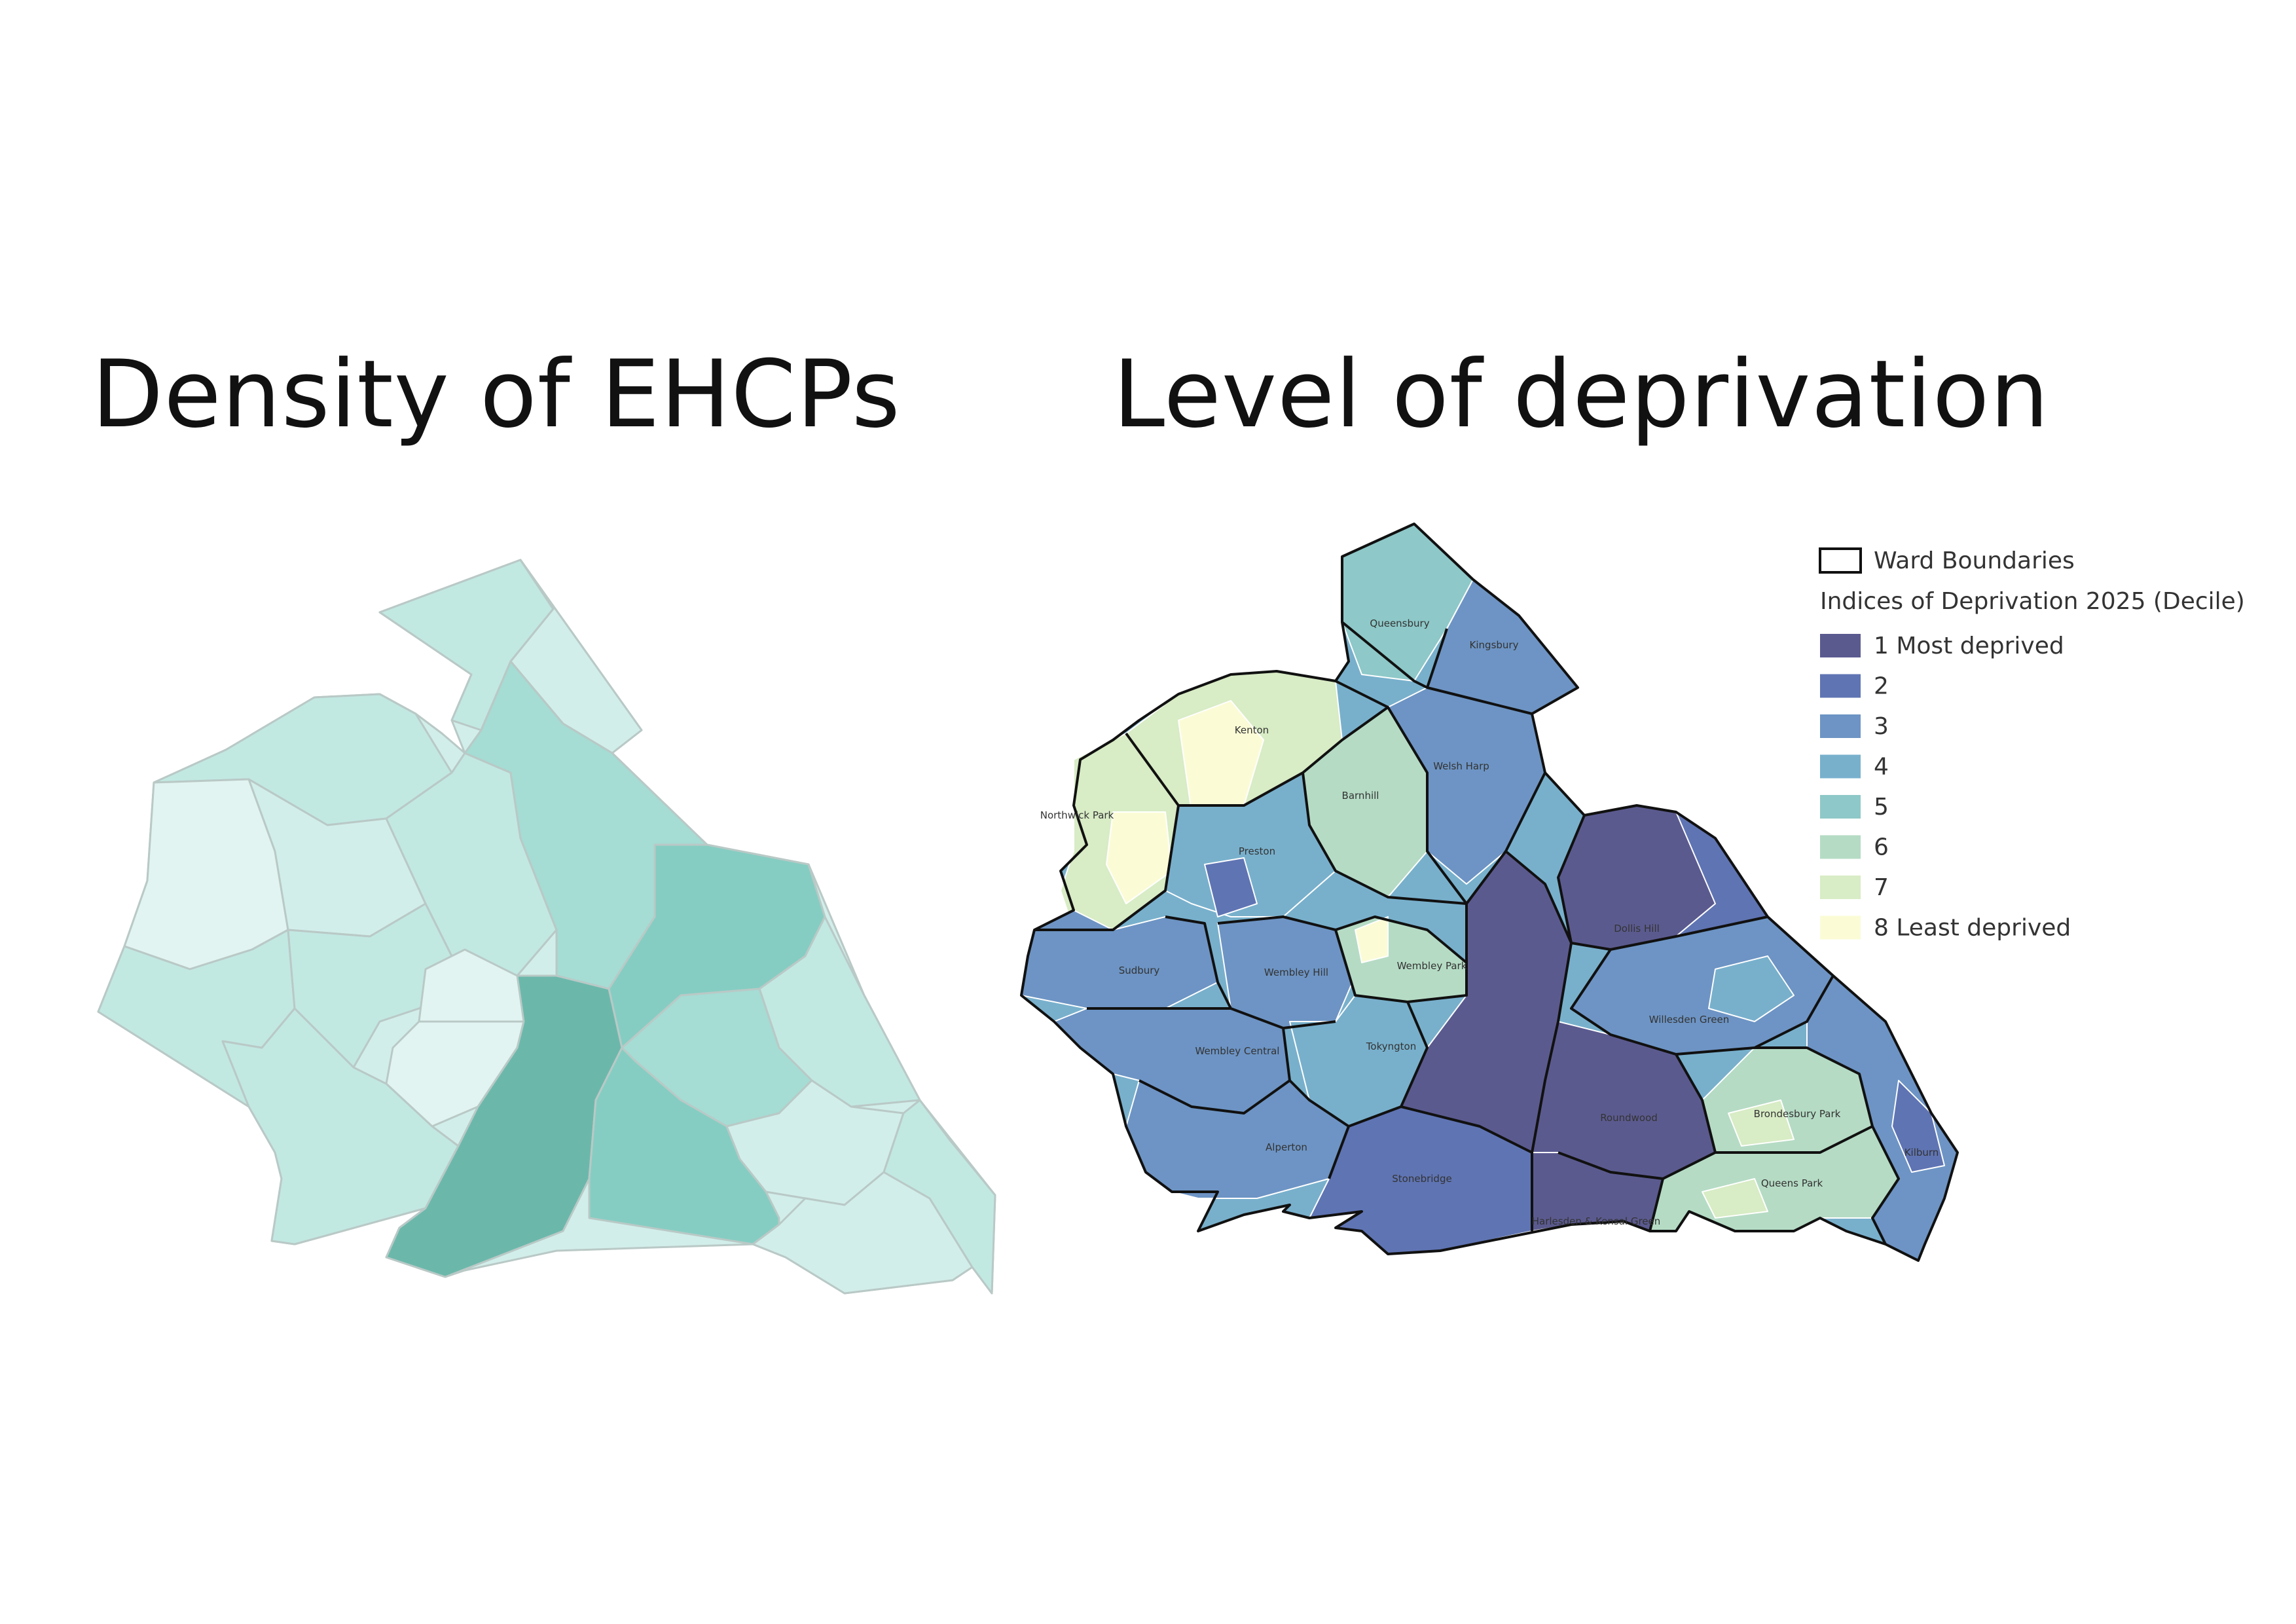  Describe the element at coordinates (1494, 645) in the screenshot. I see `ward-label-kingsbury: Kingsbury` at that location.